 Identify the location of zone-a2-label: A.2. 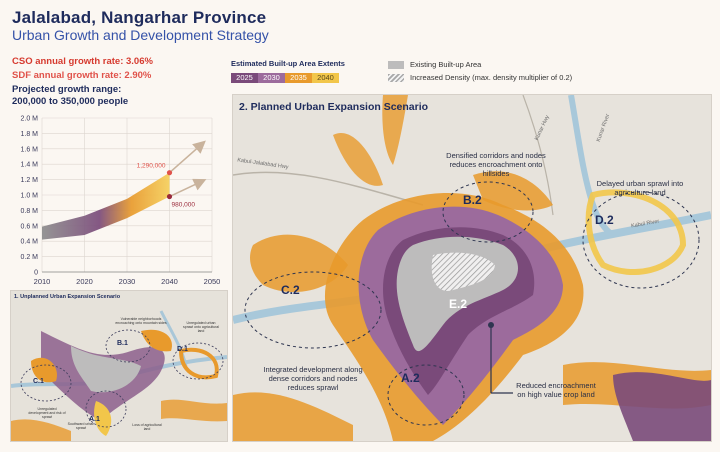
(410, 378).